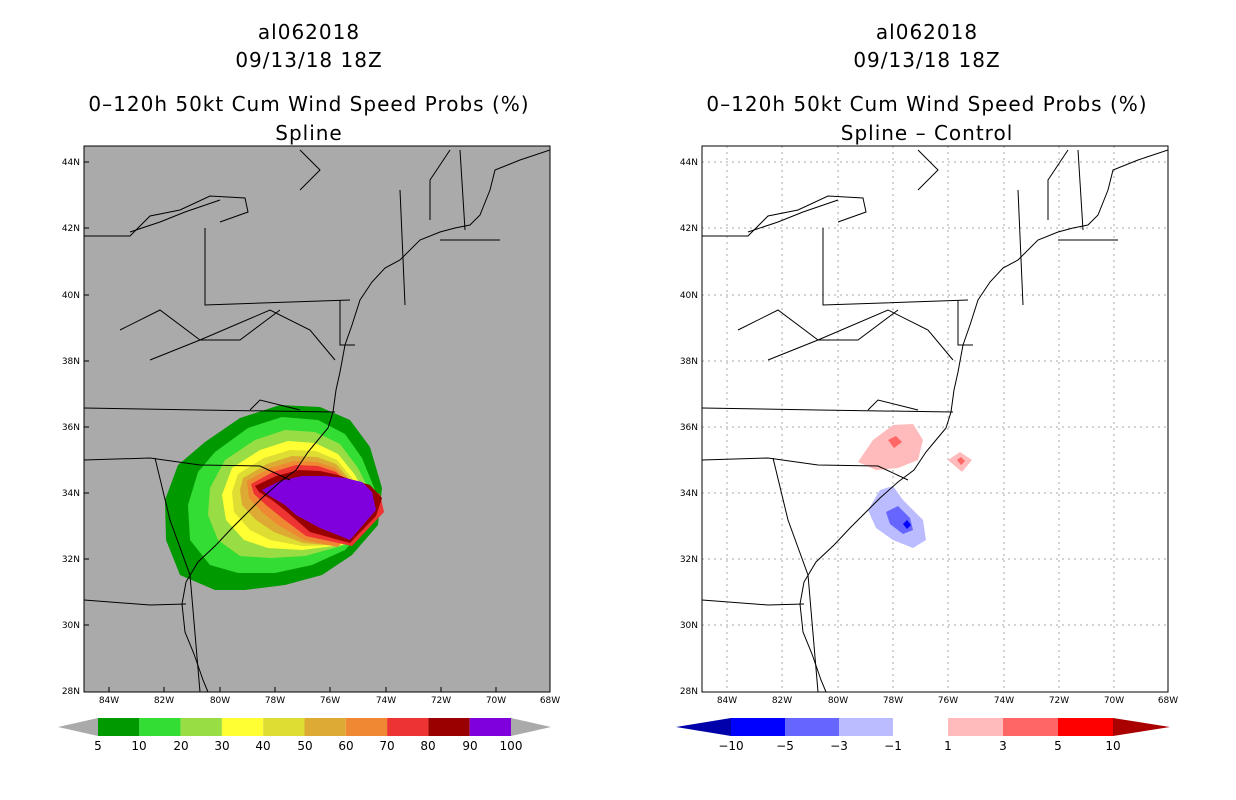  I want to click on colorbar-label: −10, so click(730, 746).